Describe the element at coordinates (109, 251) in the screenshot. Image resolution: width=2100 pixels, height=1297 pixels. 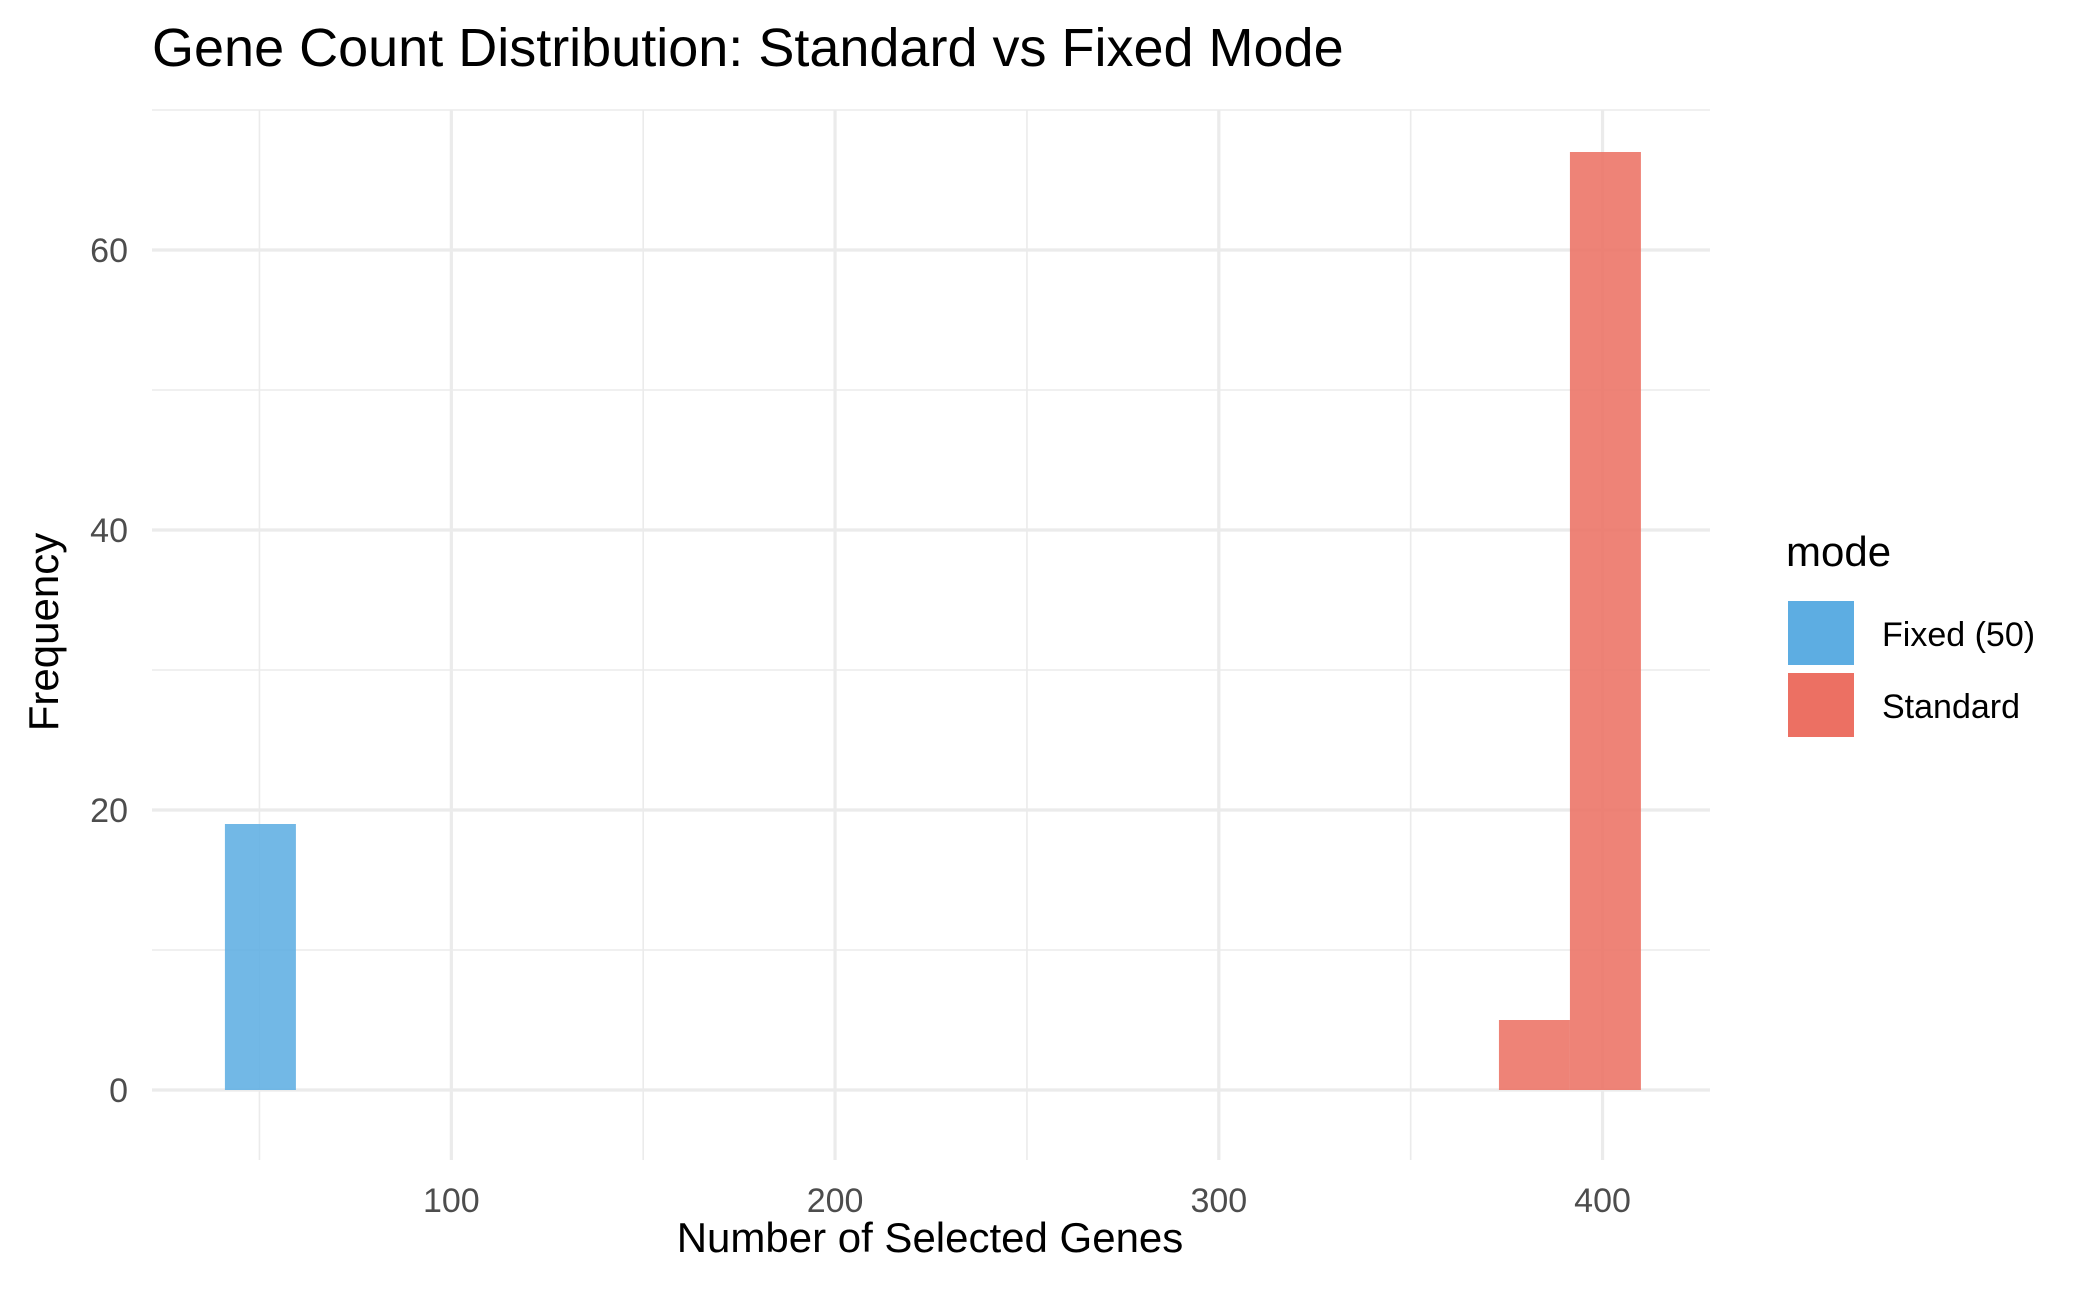
I see `y-tick-label: 60` at that location.